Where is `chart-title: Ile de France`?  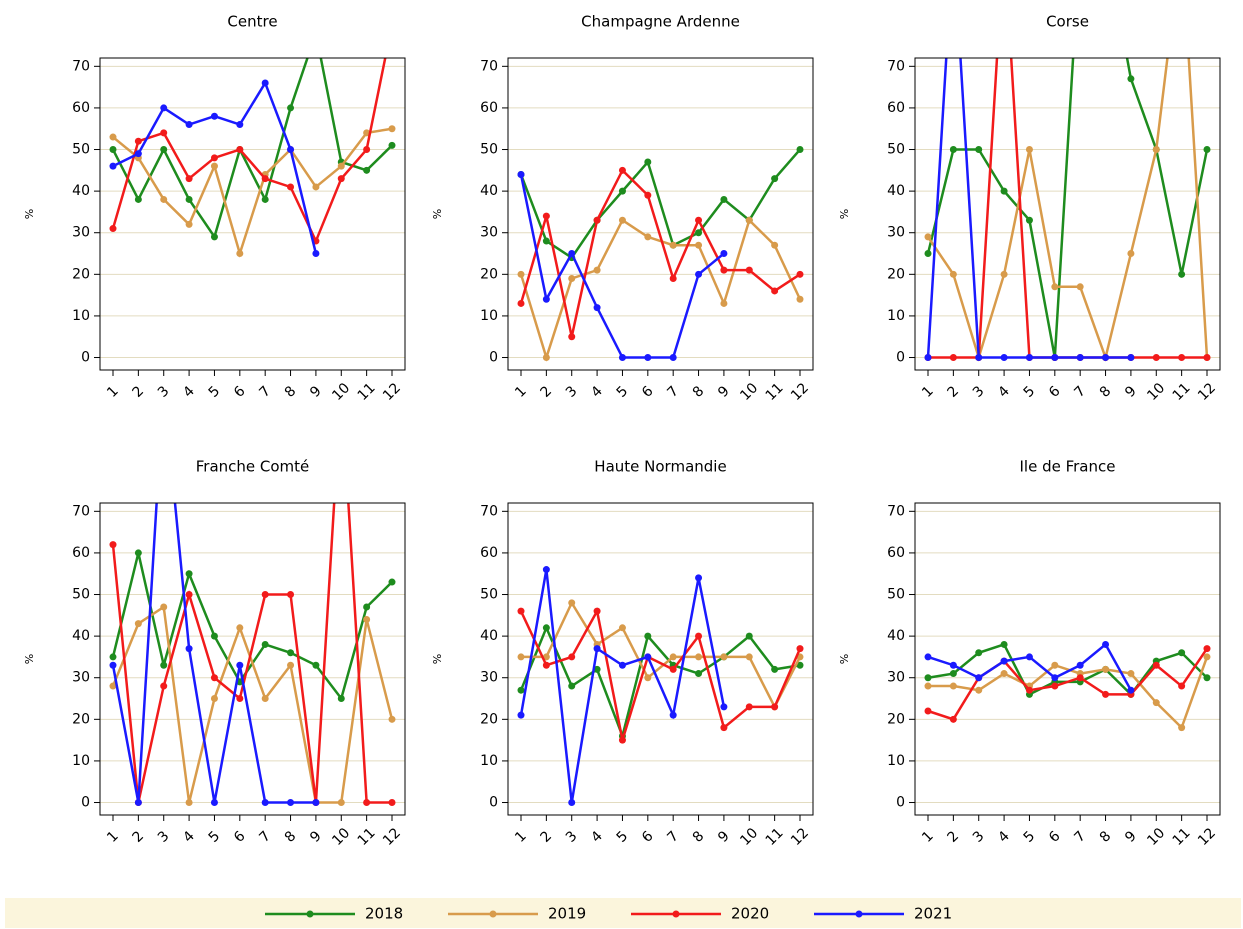 chart-title: Ile de France is located at coordinates (1068, 467).